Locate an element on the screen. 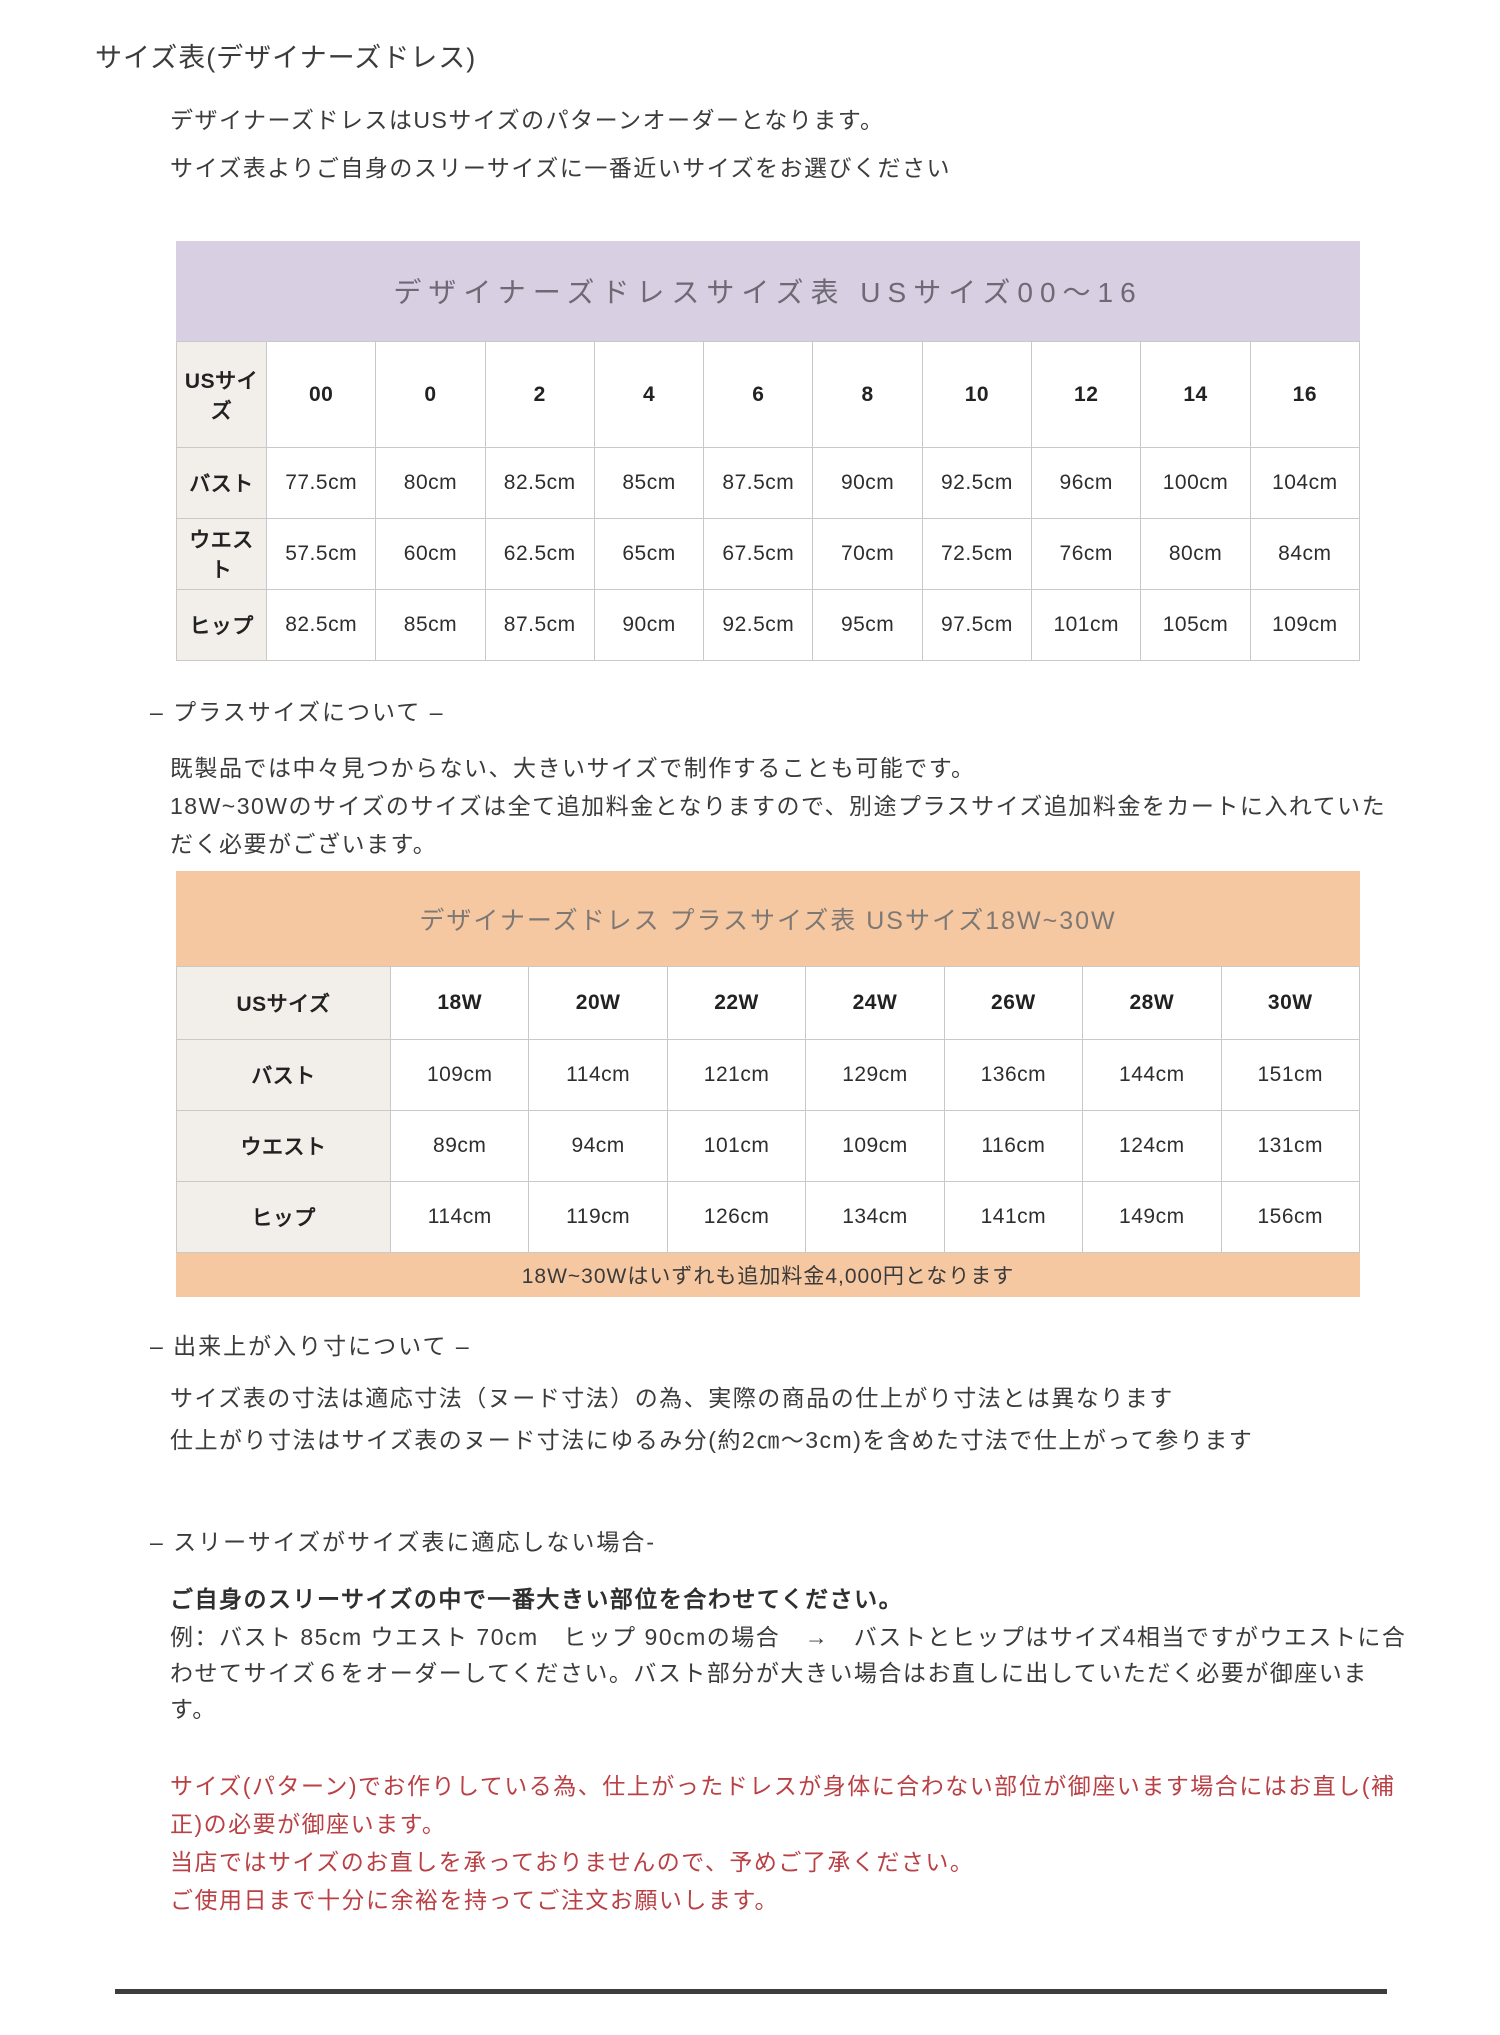 This screenshot has width=1500, height=2035. measurement-cell: 119cm is located at coordinates (598, 1217).